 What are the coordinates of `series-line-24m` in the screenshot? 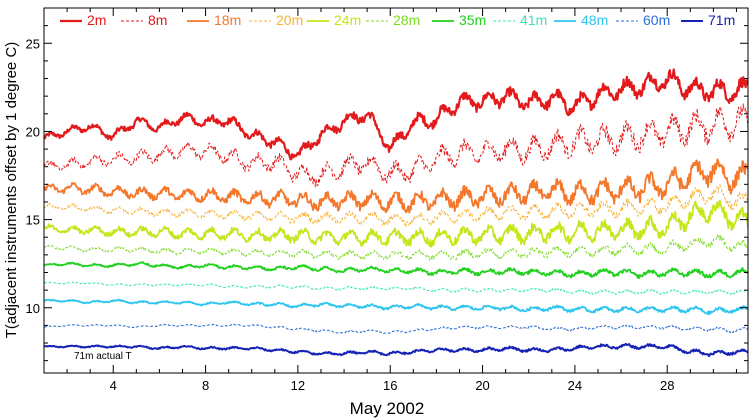 It's located at (396, 223).